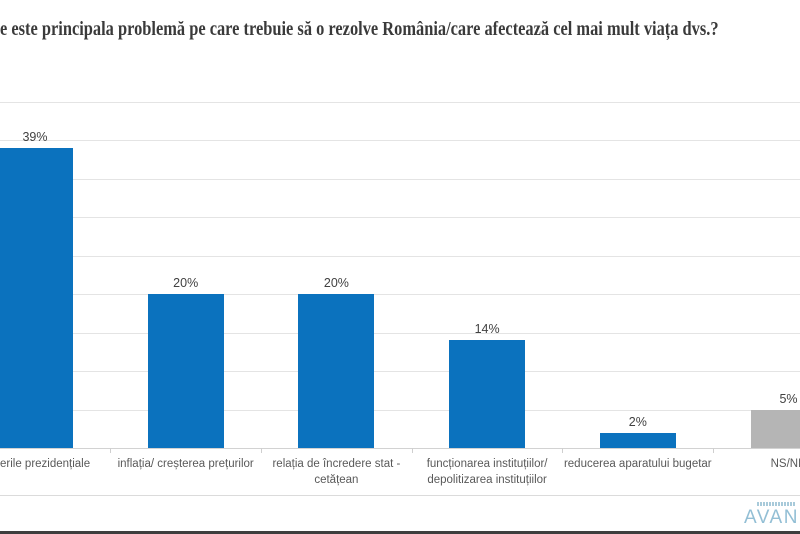 The width and height of the screenshot is (800, 534). Describe the element at coordinates (45, 464) in the screenshot. I see `category-label: erile prezidențiale` at that location.